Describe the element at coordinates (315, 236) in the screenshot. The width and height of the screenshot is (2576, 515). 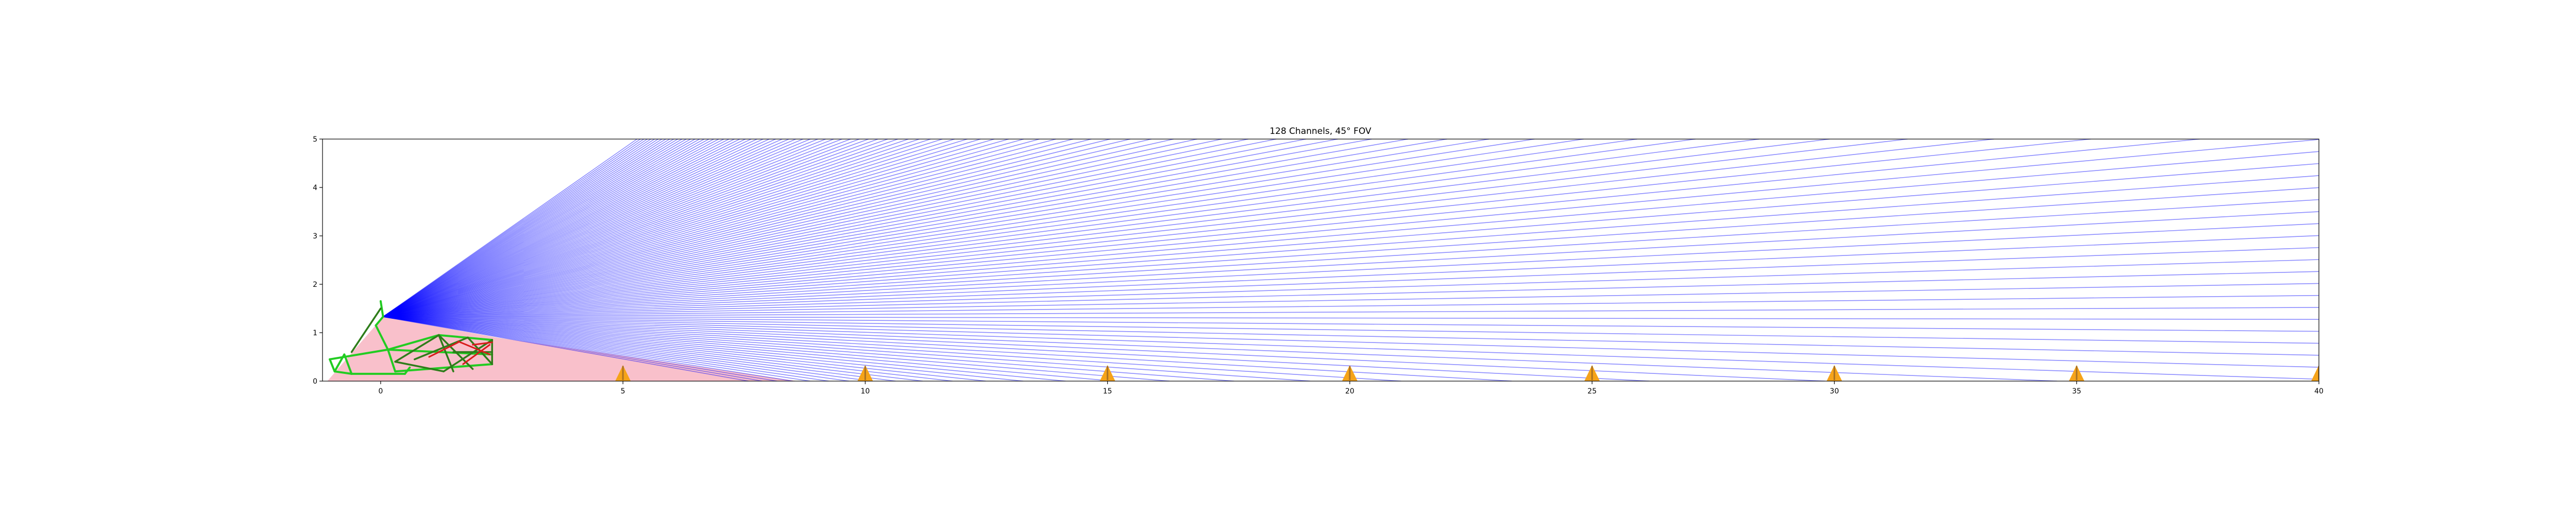
I see `y-tick-label: 3` at that location.